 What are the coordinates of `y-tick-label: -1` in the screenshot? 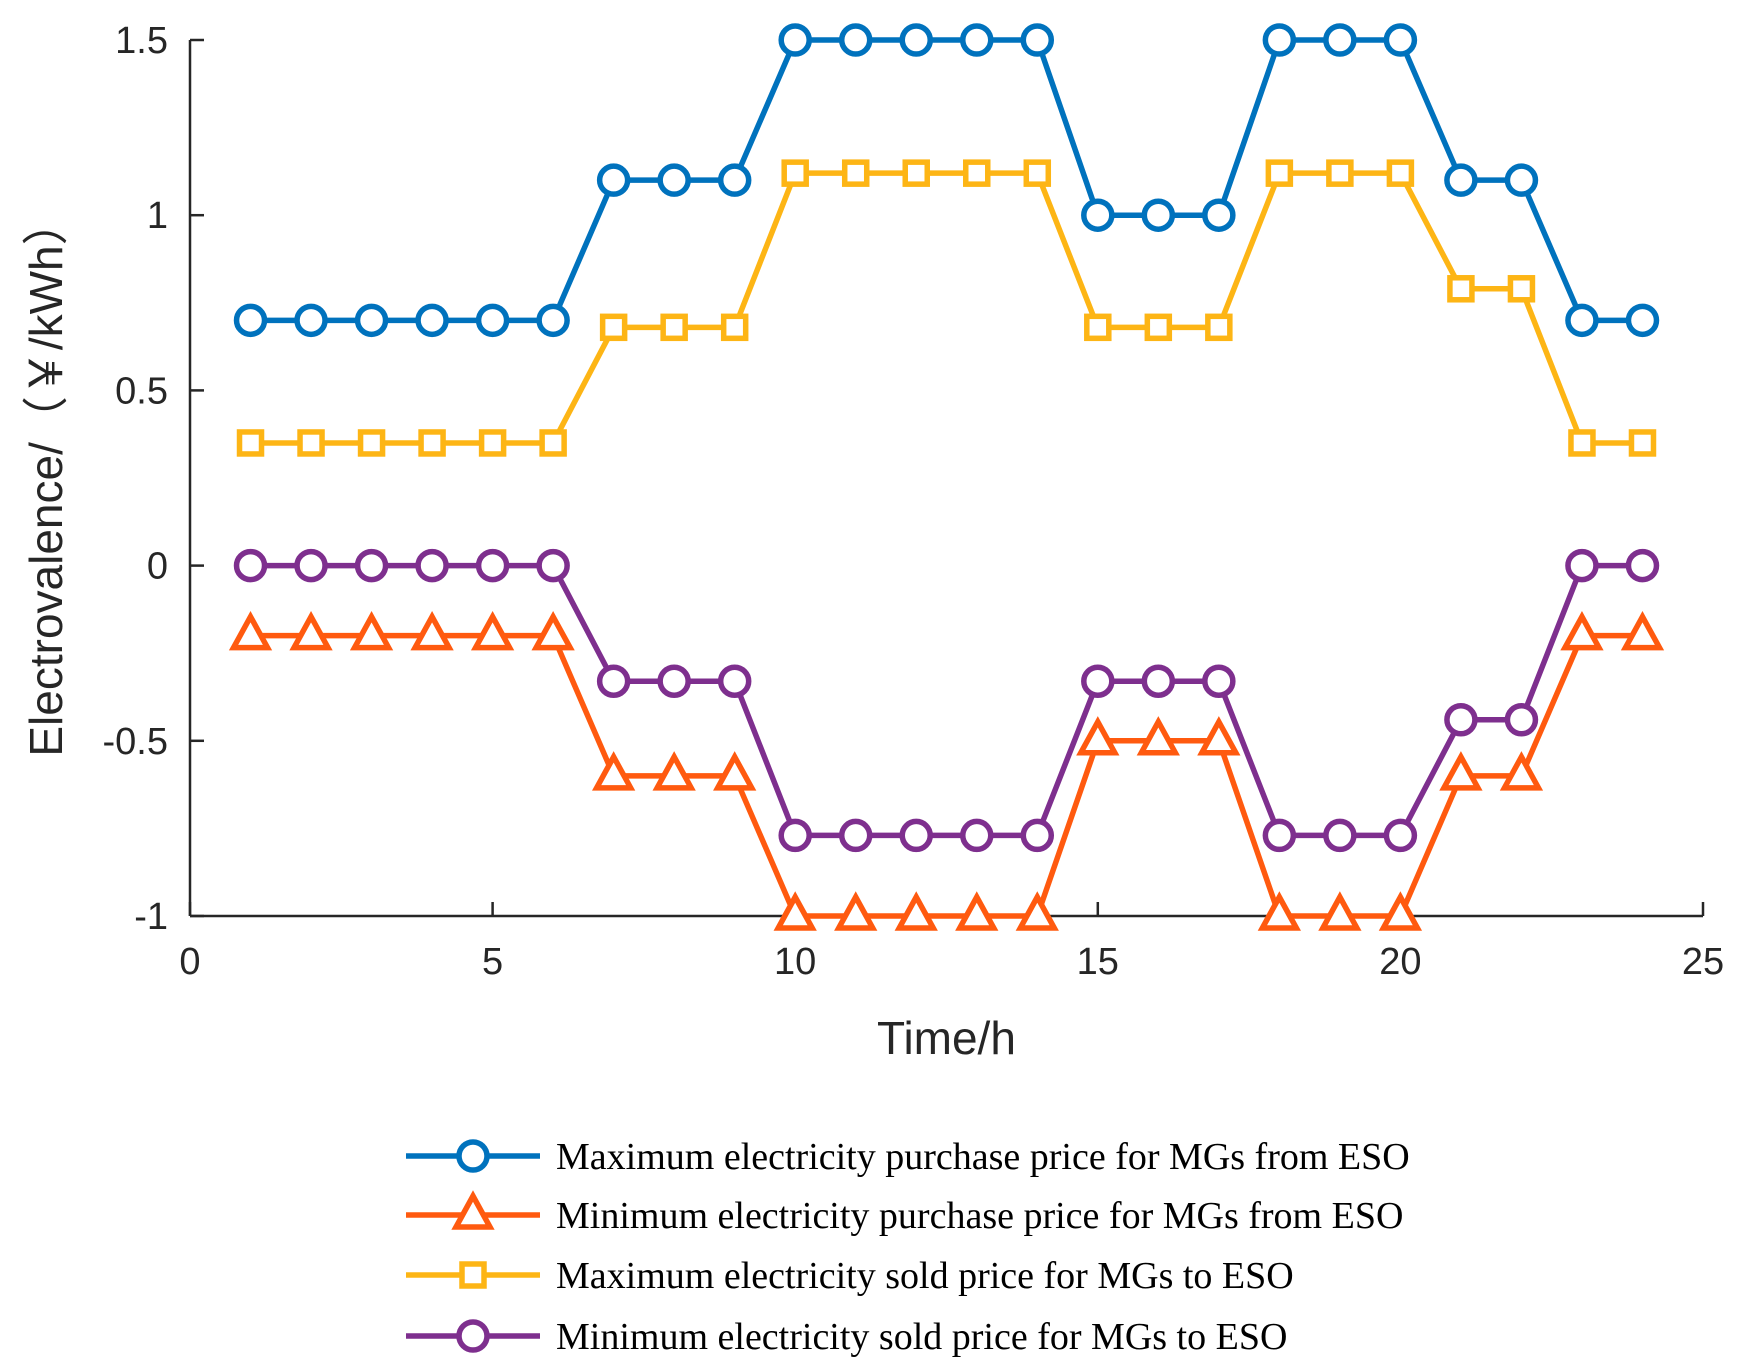 It's located at (151, 917).